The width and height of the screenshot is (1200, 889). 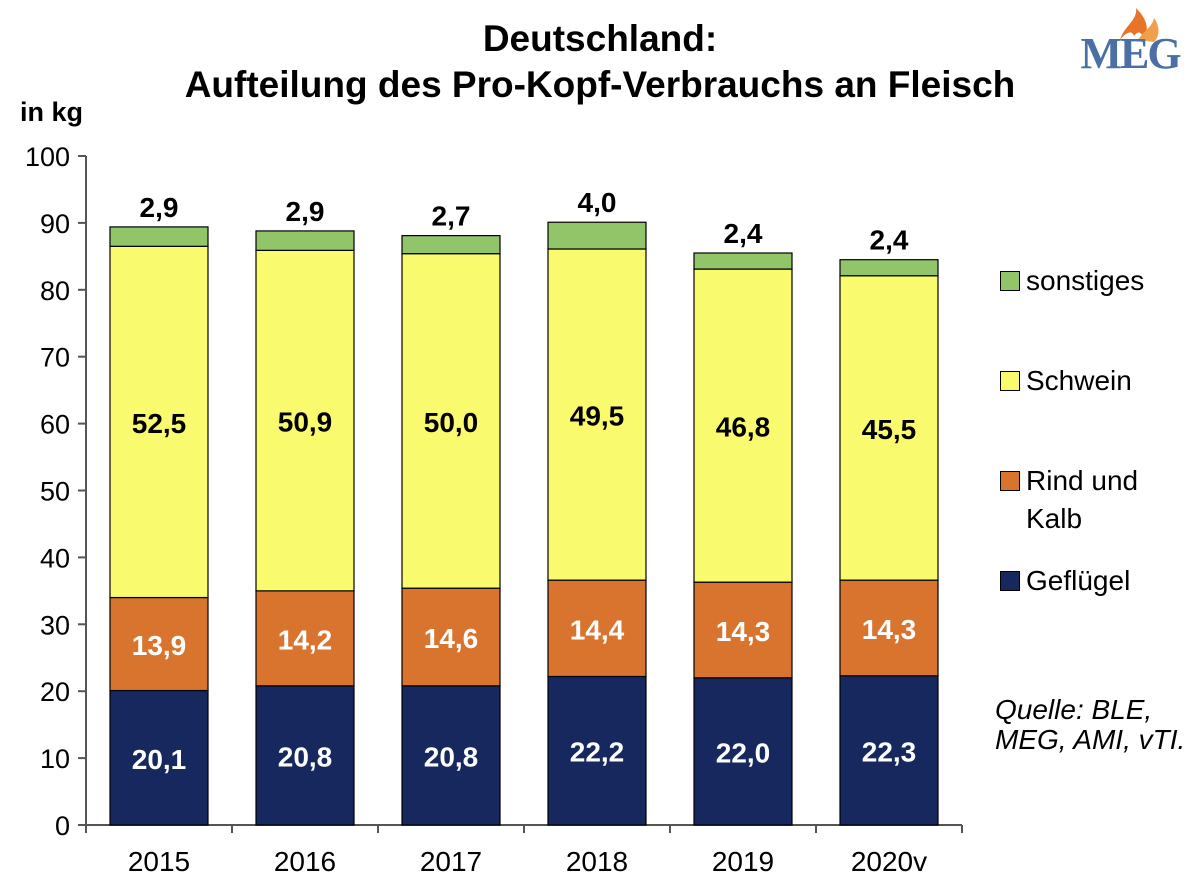 What do you see at coordinates (55, 224) in the screenshot?
I see `y-tick-label: 90` at bounding box center [55, 224].